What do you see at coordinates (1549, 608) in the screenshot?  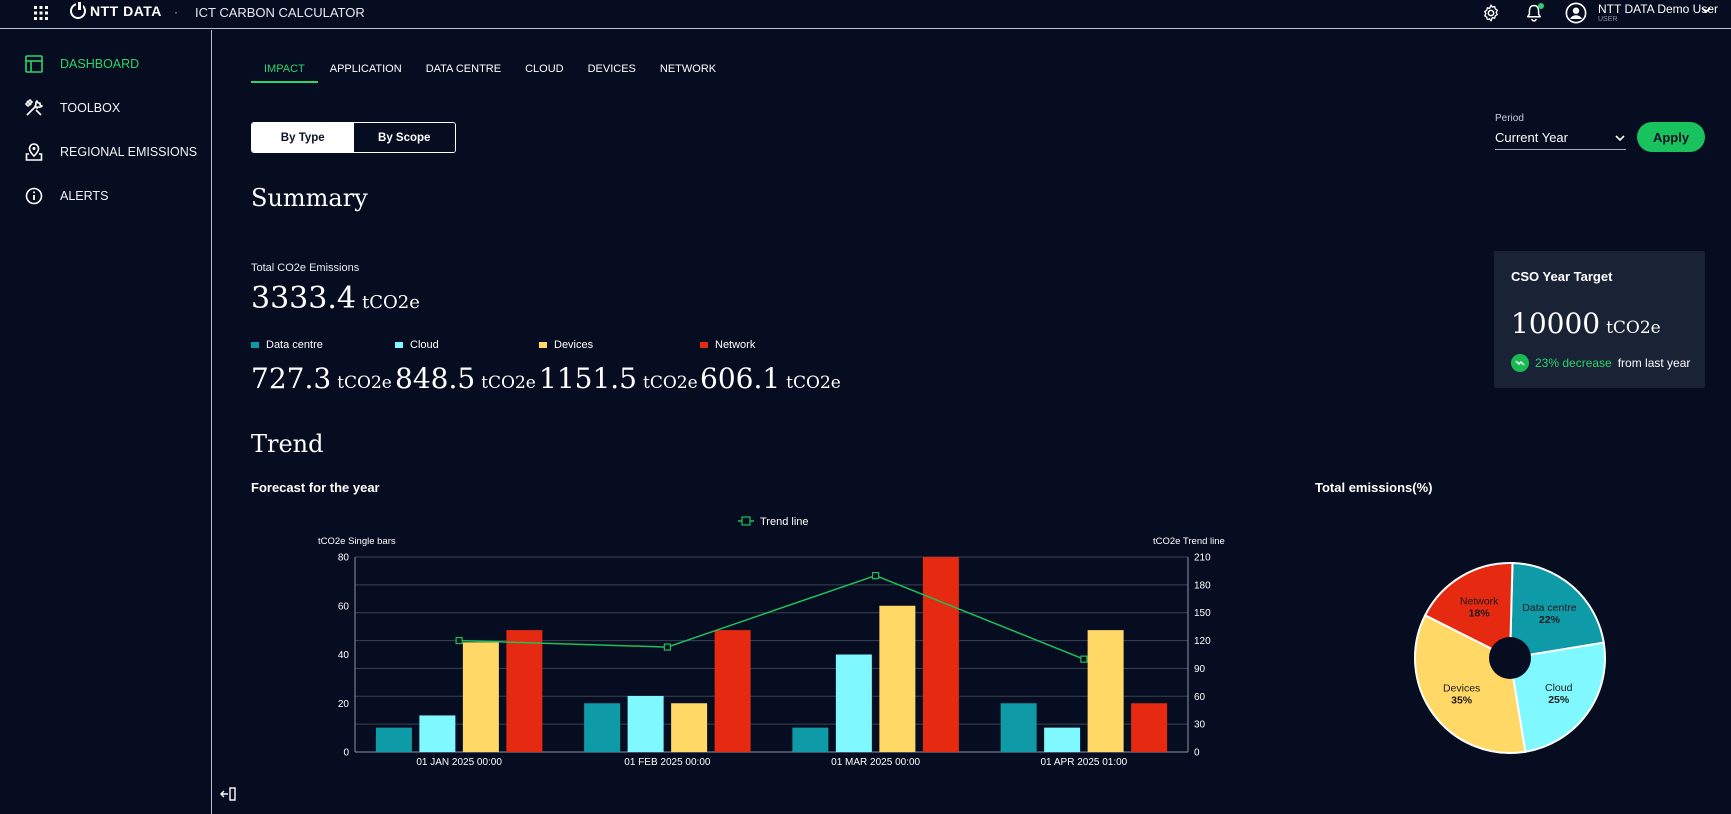 I see `pie-slice-label: Data centre` at bounding box center [1549, 608].